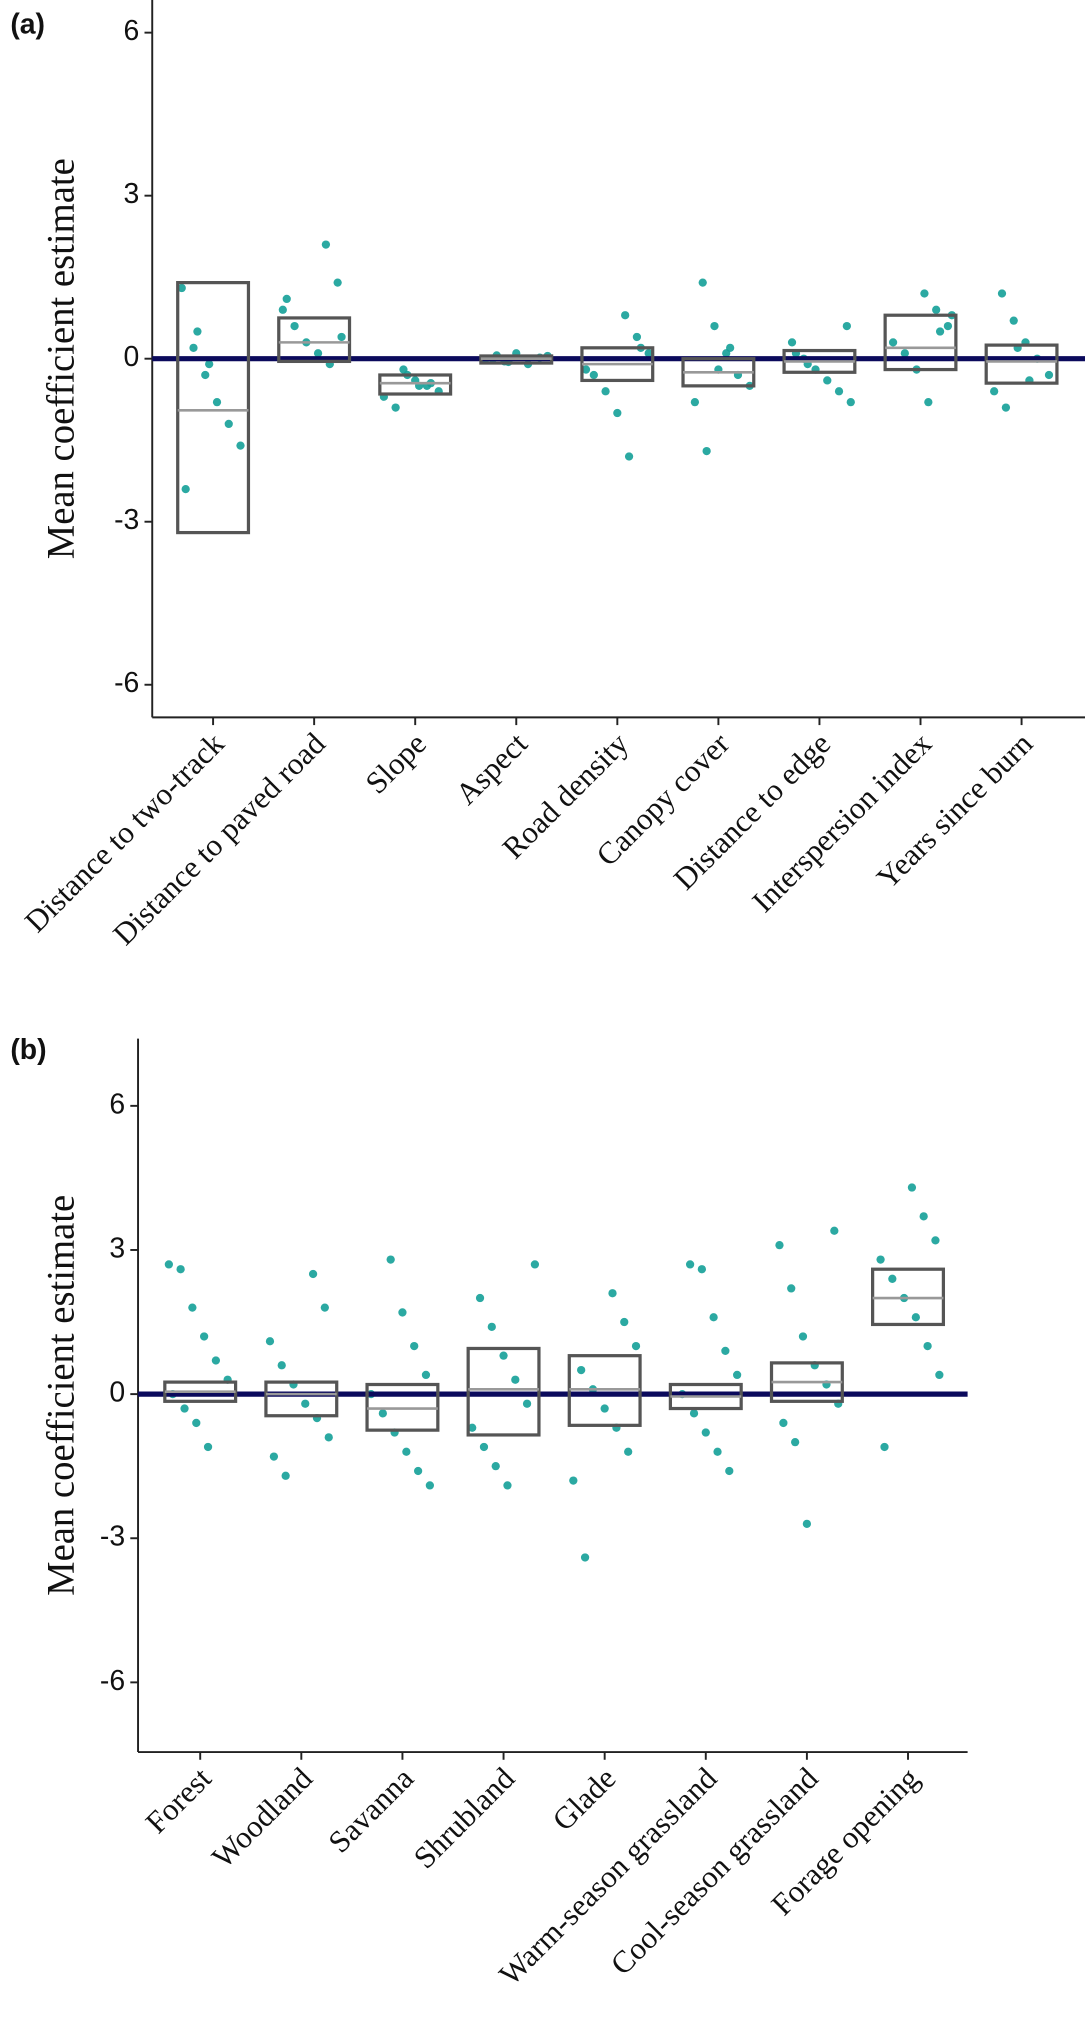 The height and width of the screenshot is (2023, 1085). I want to click on x-tick-label: Forest, so click(178, 1800).